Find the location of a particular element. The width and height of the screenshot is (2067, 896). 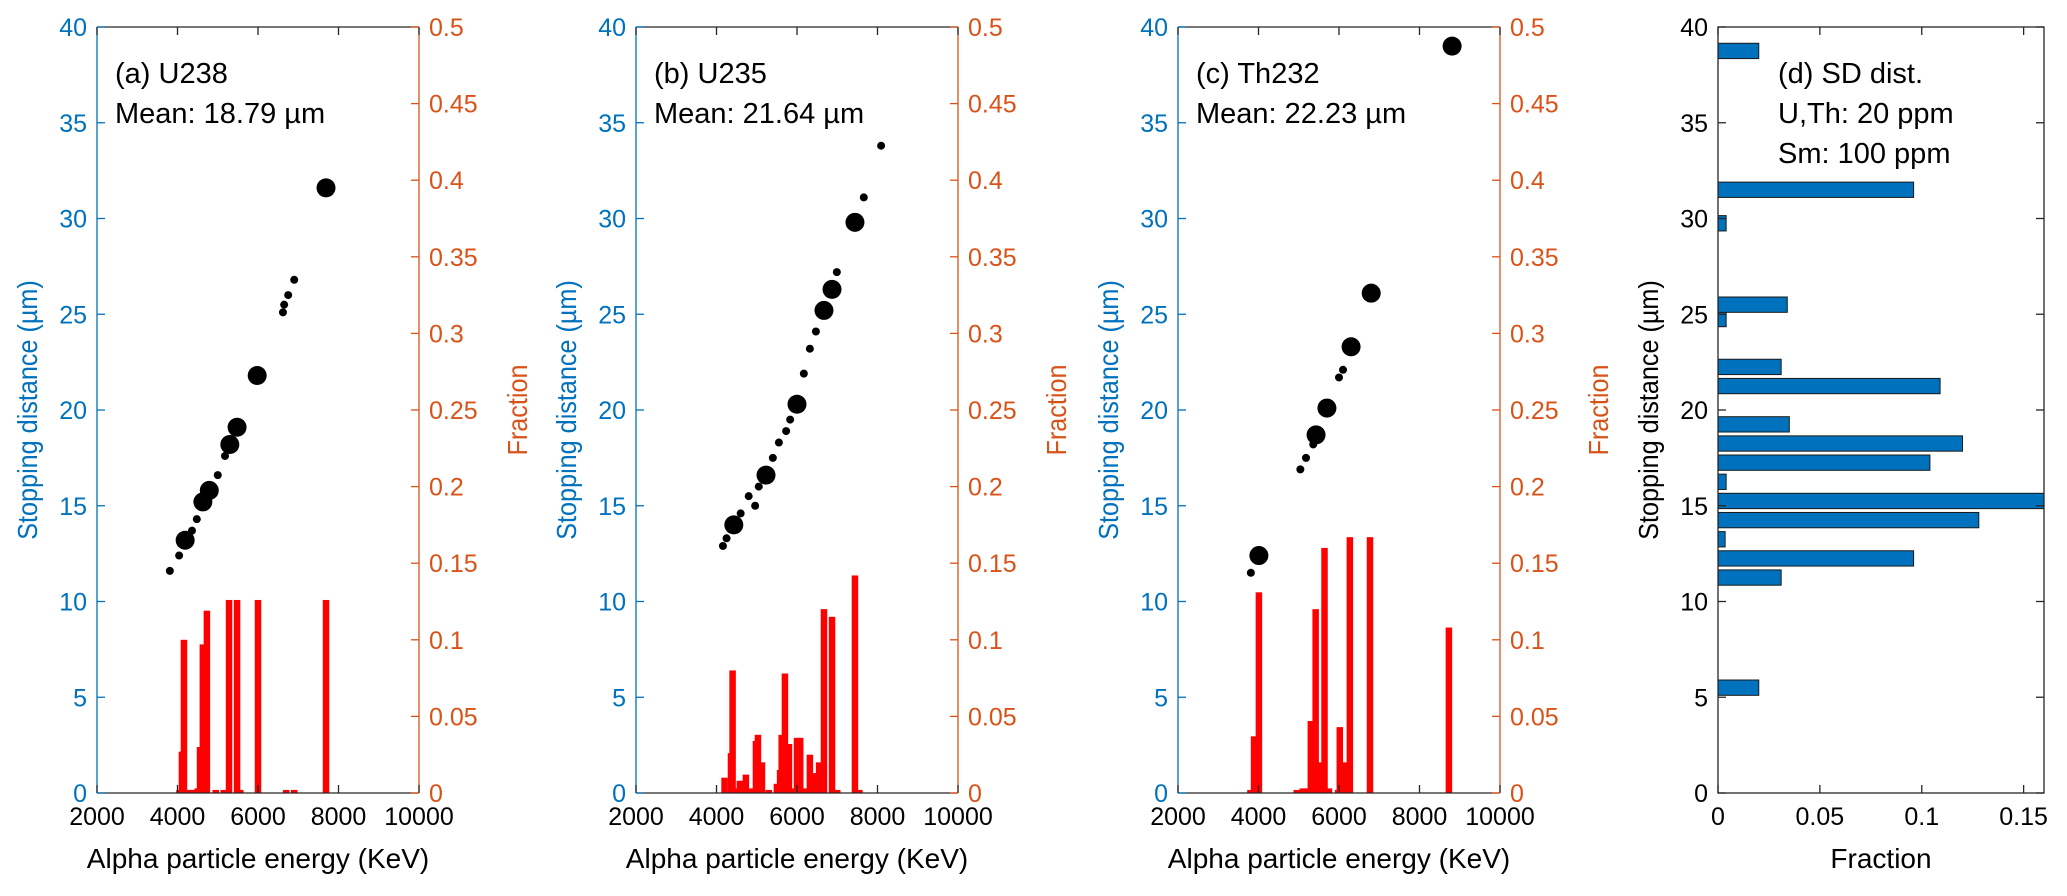

y-tick-label: 20 is located at coordinates (1694, 411).